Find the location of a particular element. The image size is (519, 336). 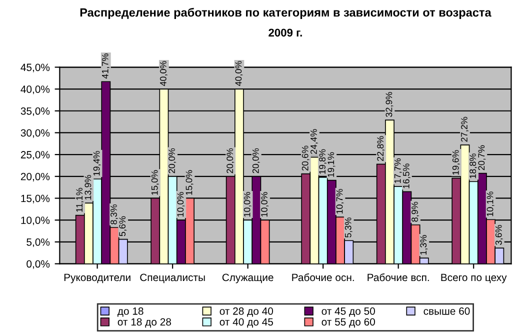

data-label: 17,7% is located at coordinates (398, 170).